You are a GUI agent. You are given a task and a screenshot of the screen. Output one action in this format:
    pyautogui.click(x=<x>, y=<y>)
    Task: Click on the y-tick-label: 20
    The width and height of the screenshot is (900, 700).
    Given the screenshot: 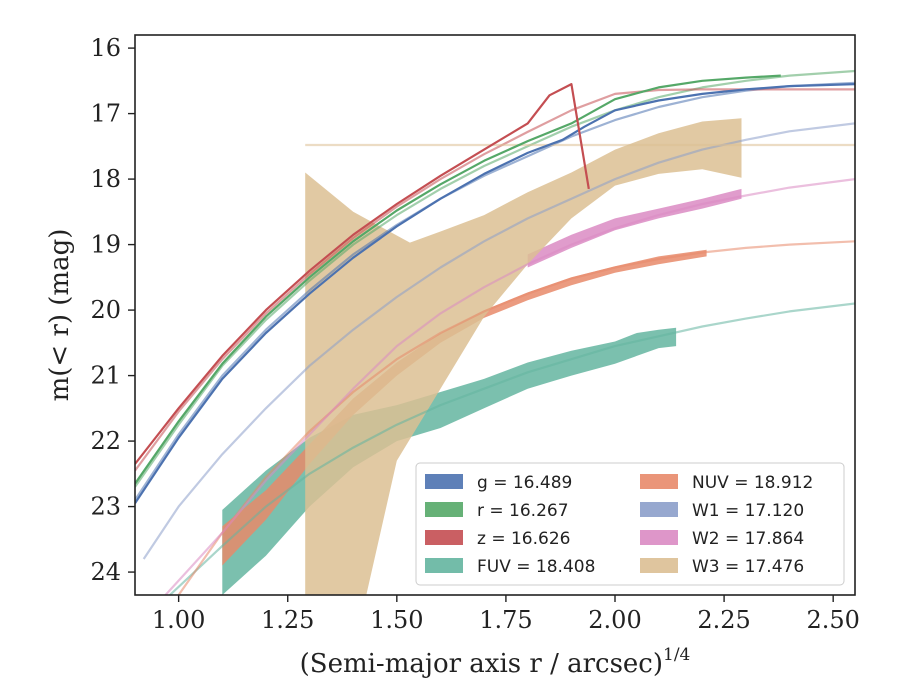 What is the action you would take?
    pyautogui.click(x=105, y=310)
    